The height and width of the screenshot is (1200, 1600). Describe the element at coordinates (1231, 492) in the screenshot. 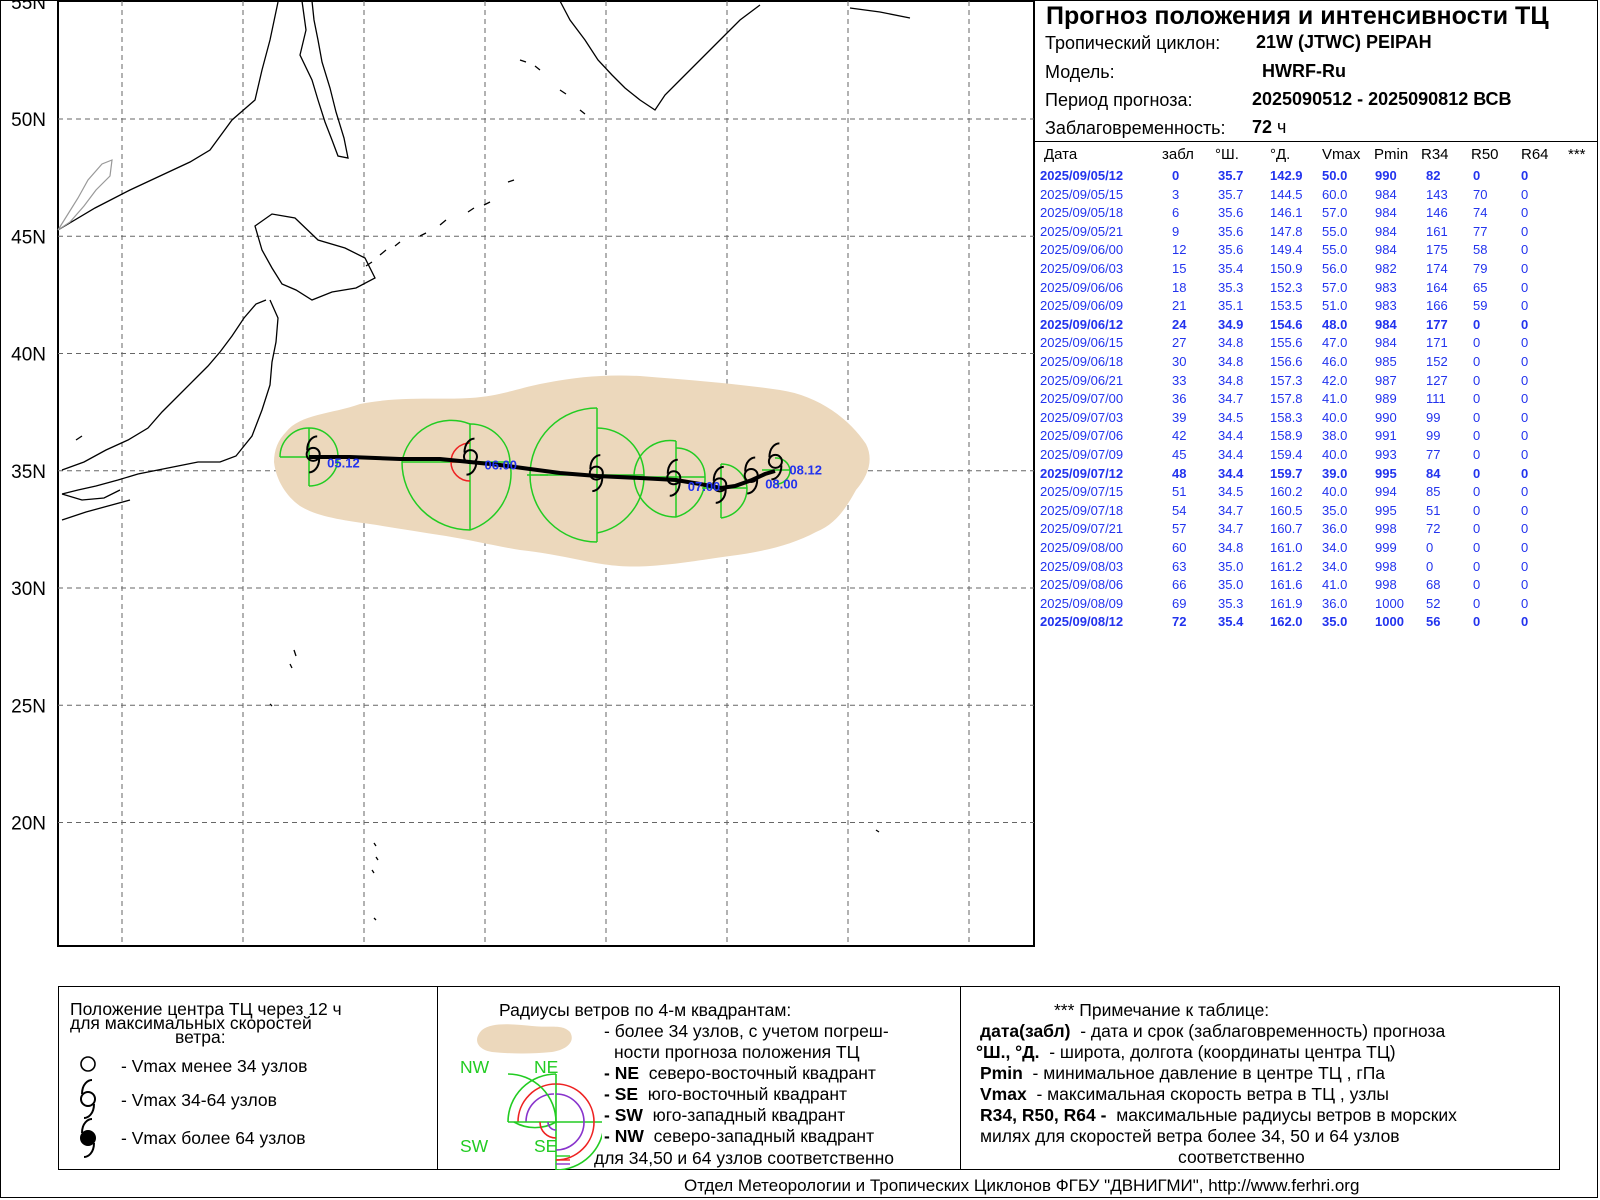

I see `table-cell: 34.5` at that location.